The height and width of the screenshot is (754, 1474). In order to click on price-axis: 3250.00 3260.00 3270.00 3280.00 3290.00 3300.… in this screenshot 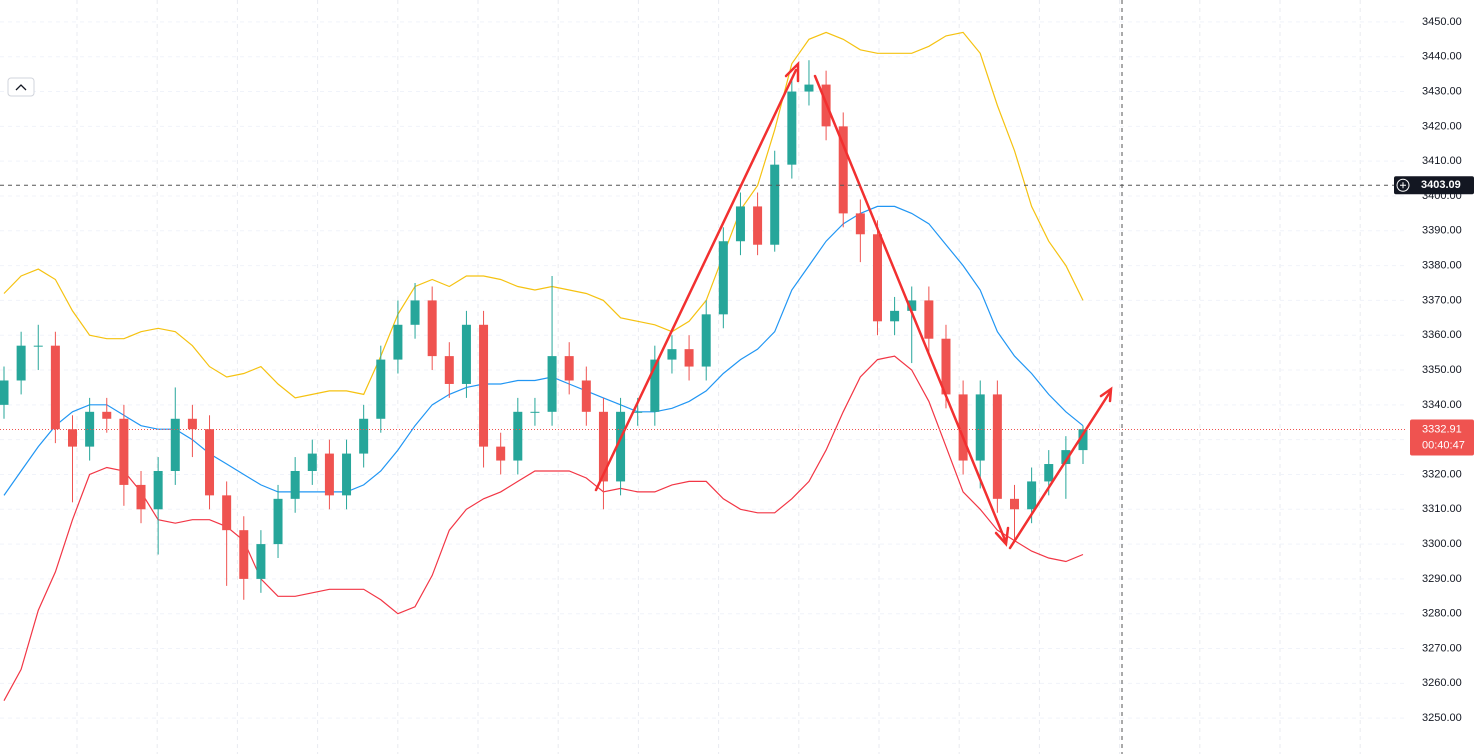, I will do `click(1434, 377)`.